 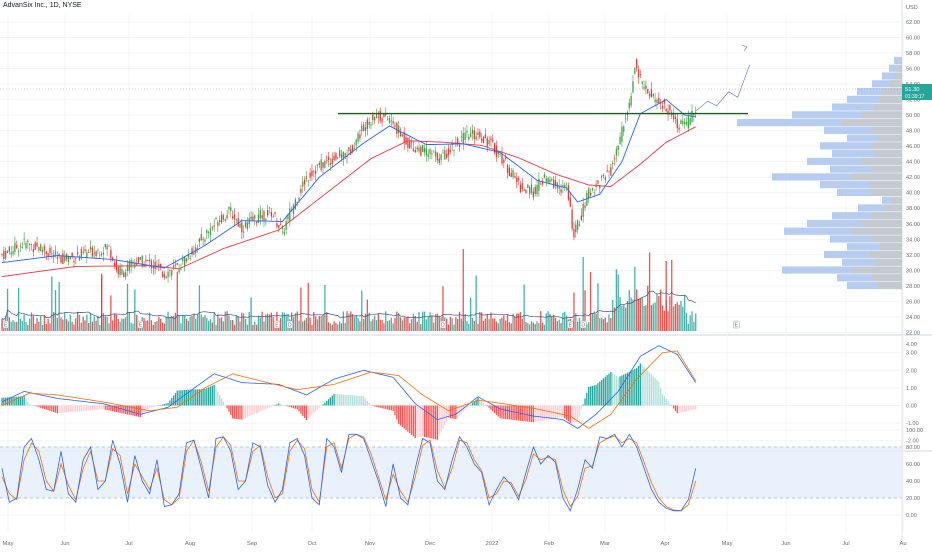 I want to click on stoch-y-tick: 20.00, so click(x=913, y=499).